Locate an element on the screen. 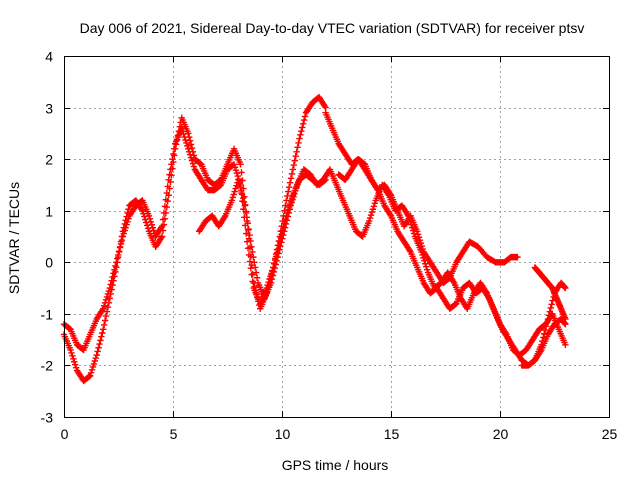  y-axis-label: SDTVAR / TECUs is located at coordinates (14, 238).